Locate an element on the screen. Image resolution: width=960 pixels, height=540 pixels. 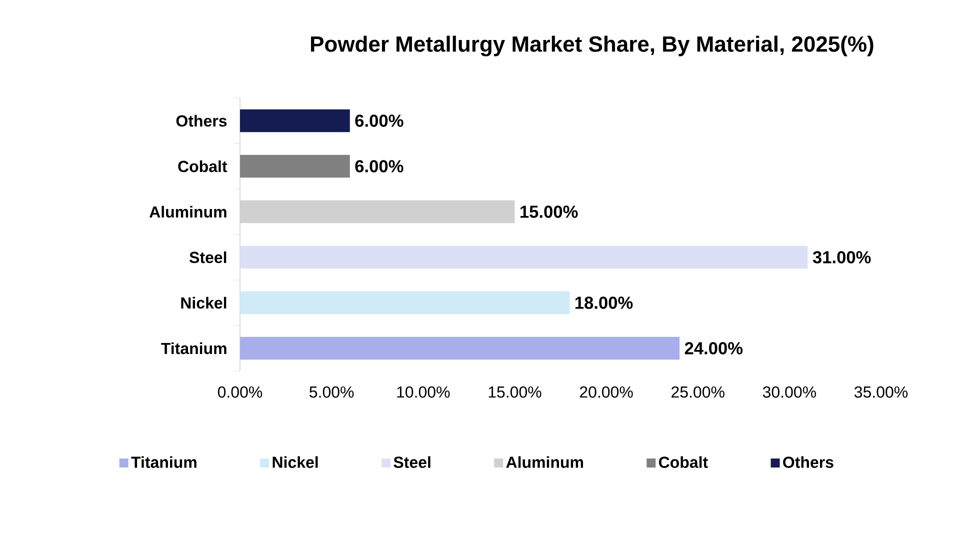
y-tick-label: Steel is located at coordinates (208, 257).